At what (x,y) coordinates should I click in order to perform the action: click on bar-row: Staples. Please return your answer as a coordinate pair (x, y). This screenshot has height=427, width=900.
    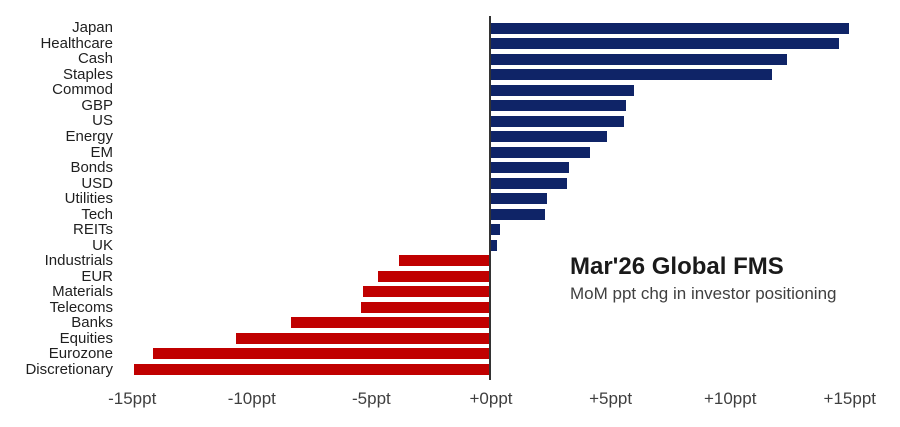
    Looking at the image, I should click on (450, 75).